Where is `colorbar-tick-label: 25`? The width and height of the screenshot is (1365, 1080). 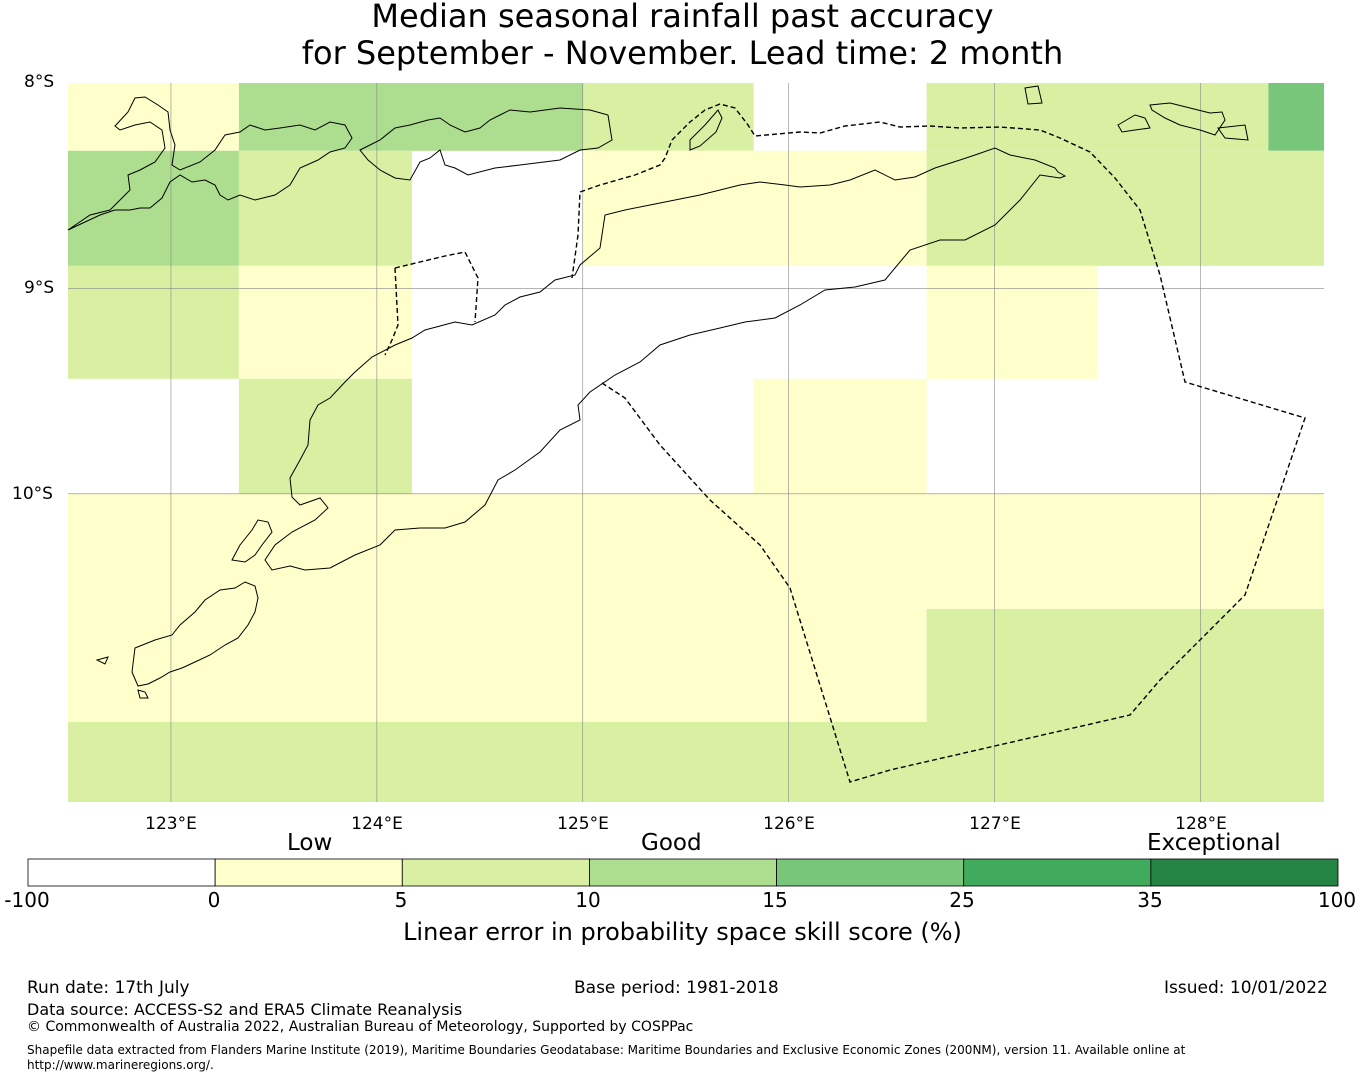 colorbar-tick-label: 25 is located at coordinates (962, 900).